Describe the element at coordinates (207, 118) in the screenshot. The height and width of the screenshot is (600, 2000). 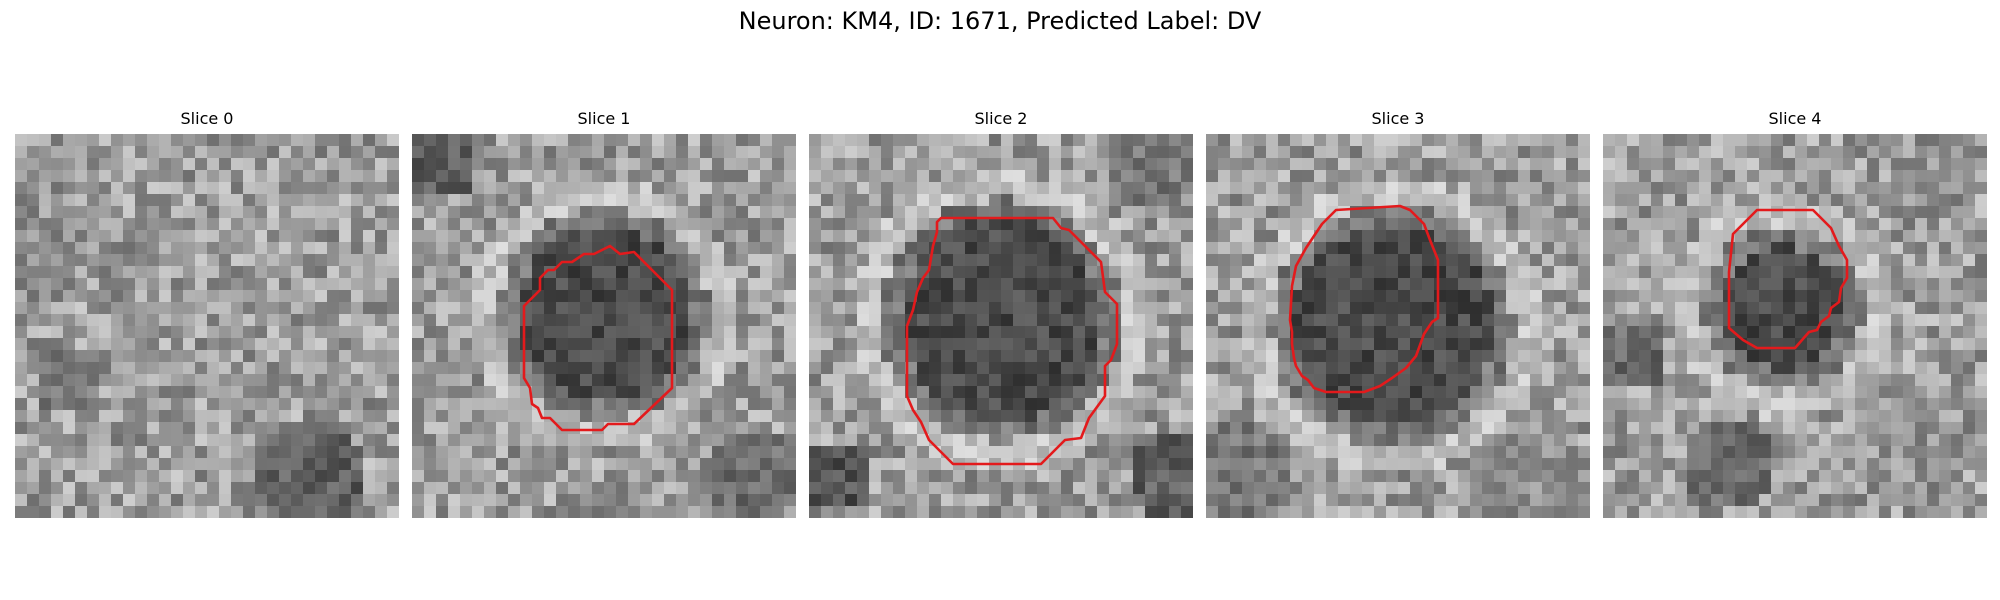
I see `slice-title-0: Slice 0` at that location.